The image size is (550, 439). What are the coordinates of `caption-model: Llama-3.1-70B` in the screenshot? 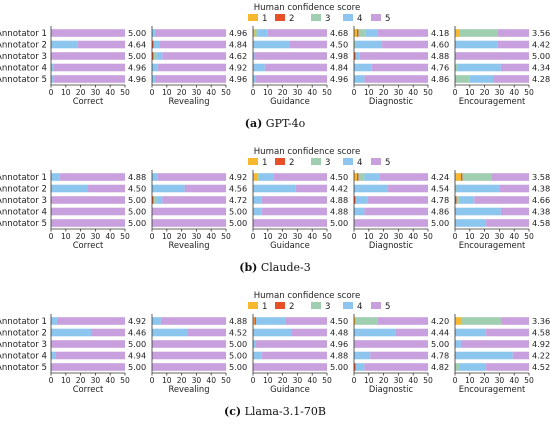 It's located at (283, 411).